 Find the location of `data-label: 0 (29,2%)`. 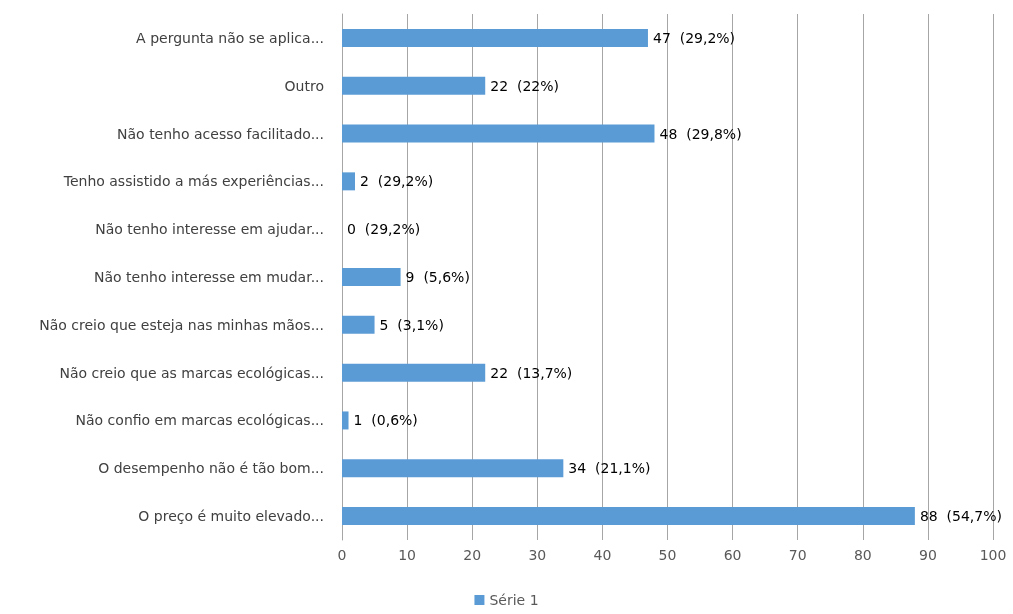

data-label: 0 (29,2%) is located at coordinates (384, 229).